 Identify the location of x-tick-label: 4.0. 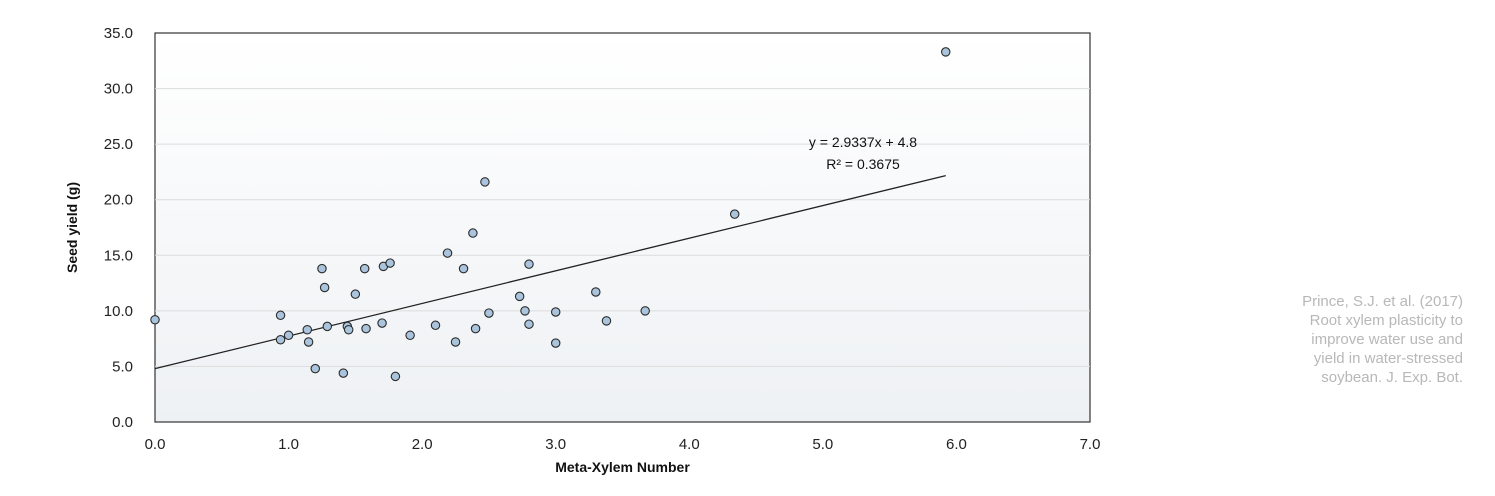
(689, 444).